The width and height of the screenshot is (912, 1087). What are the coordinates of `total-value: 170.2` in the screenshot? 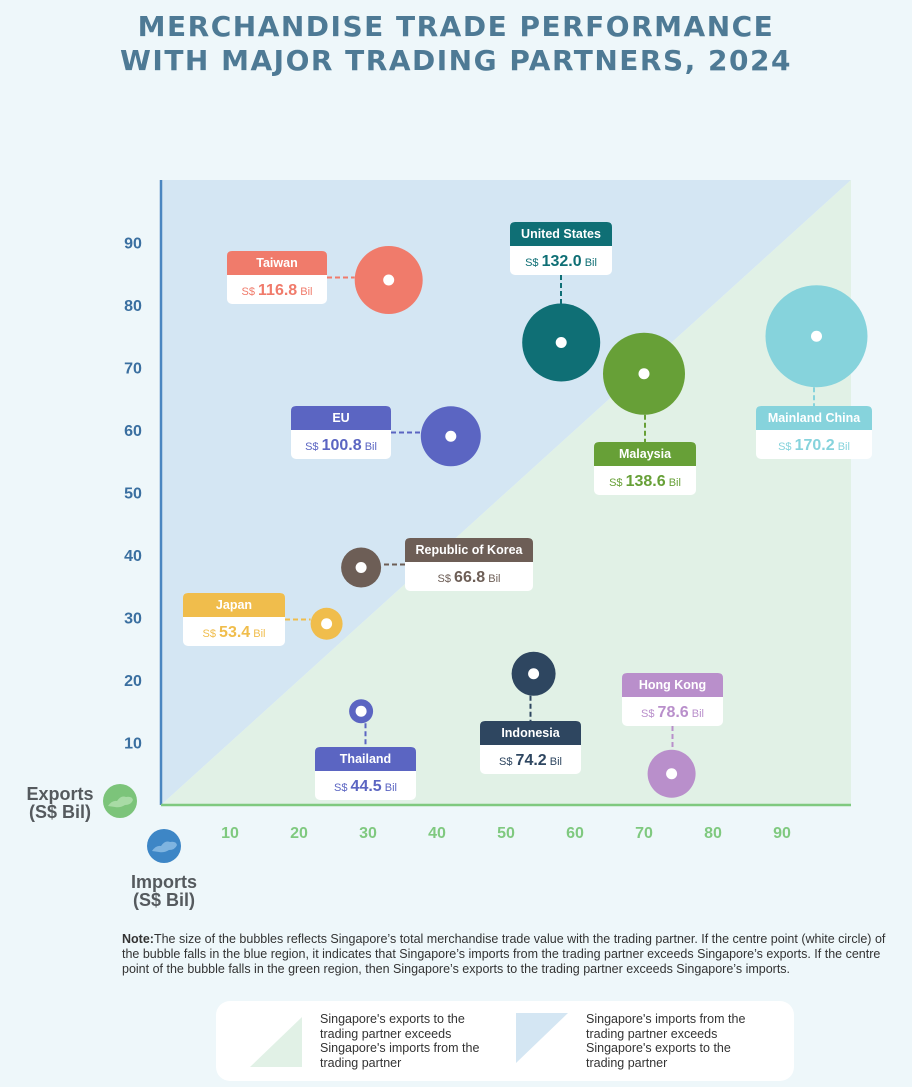 It's located at (815, 445).